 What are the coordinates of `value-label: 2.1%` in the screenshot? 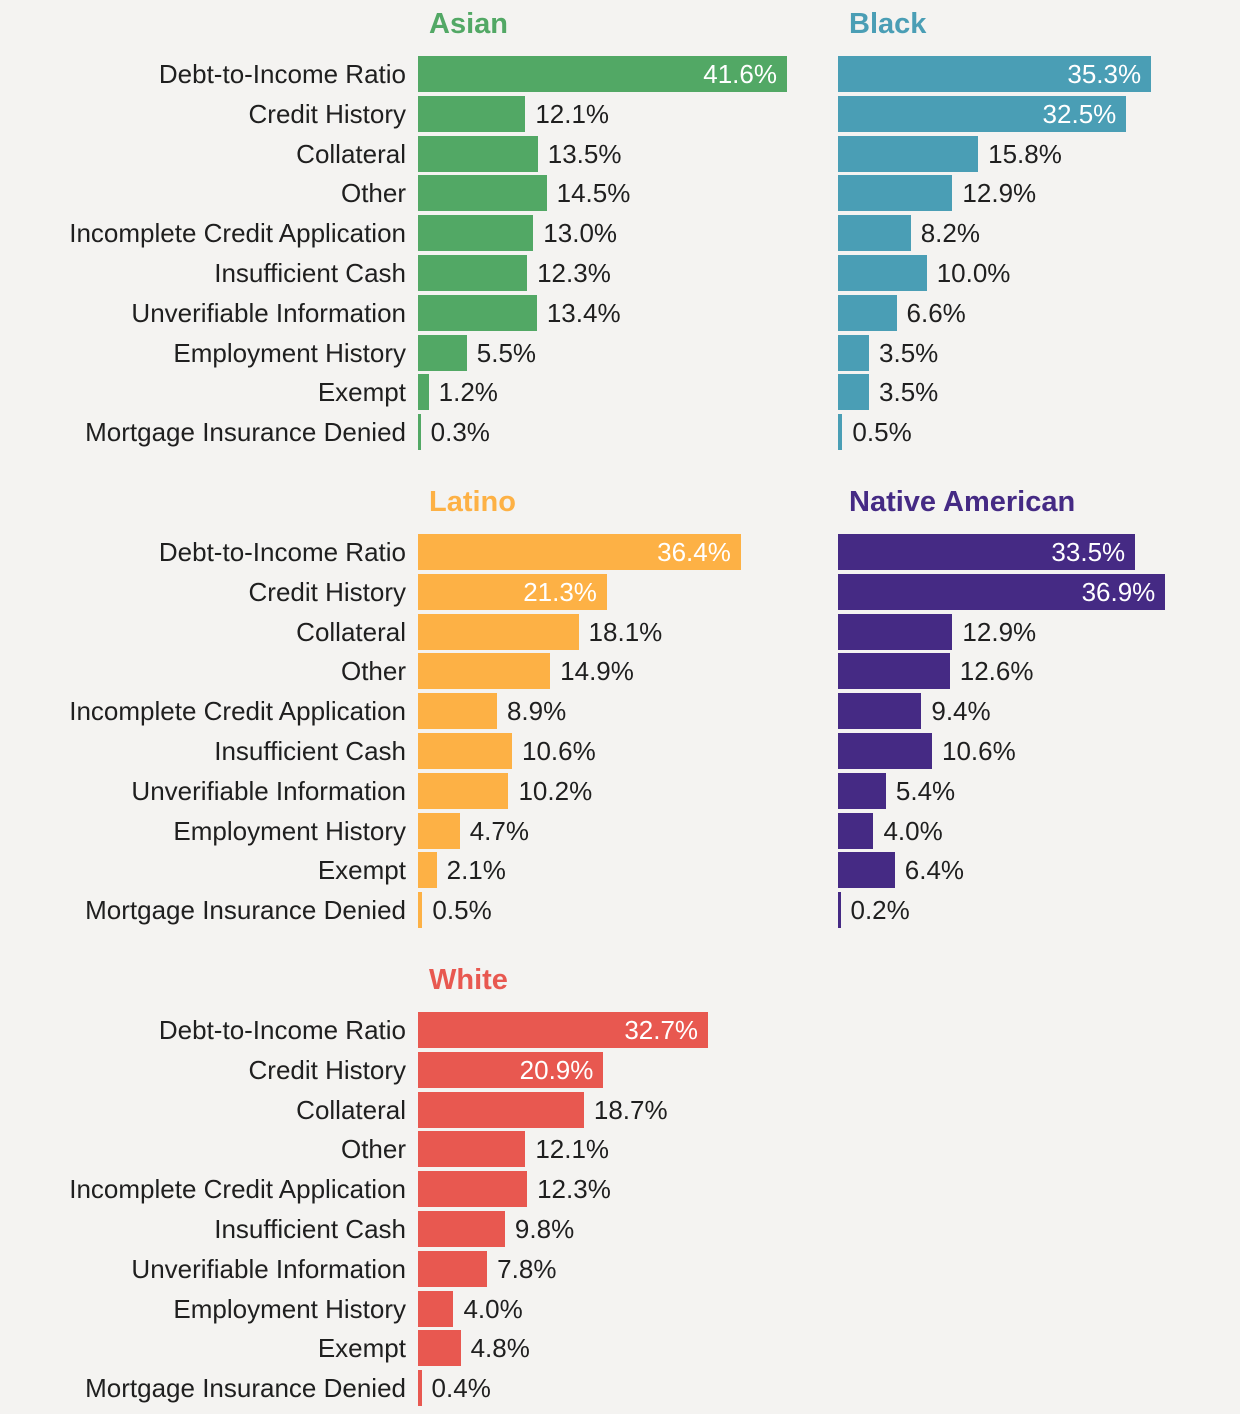 It's located at (476, 870).